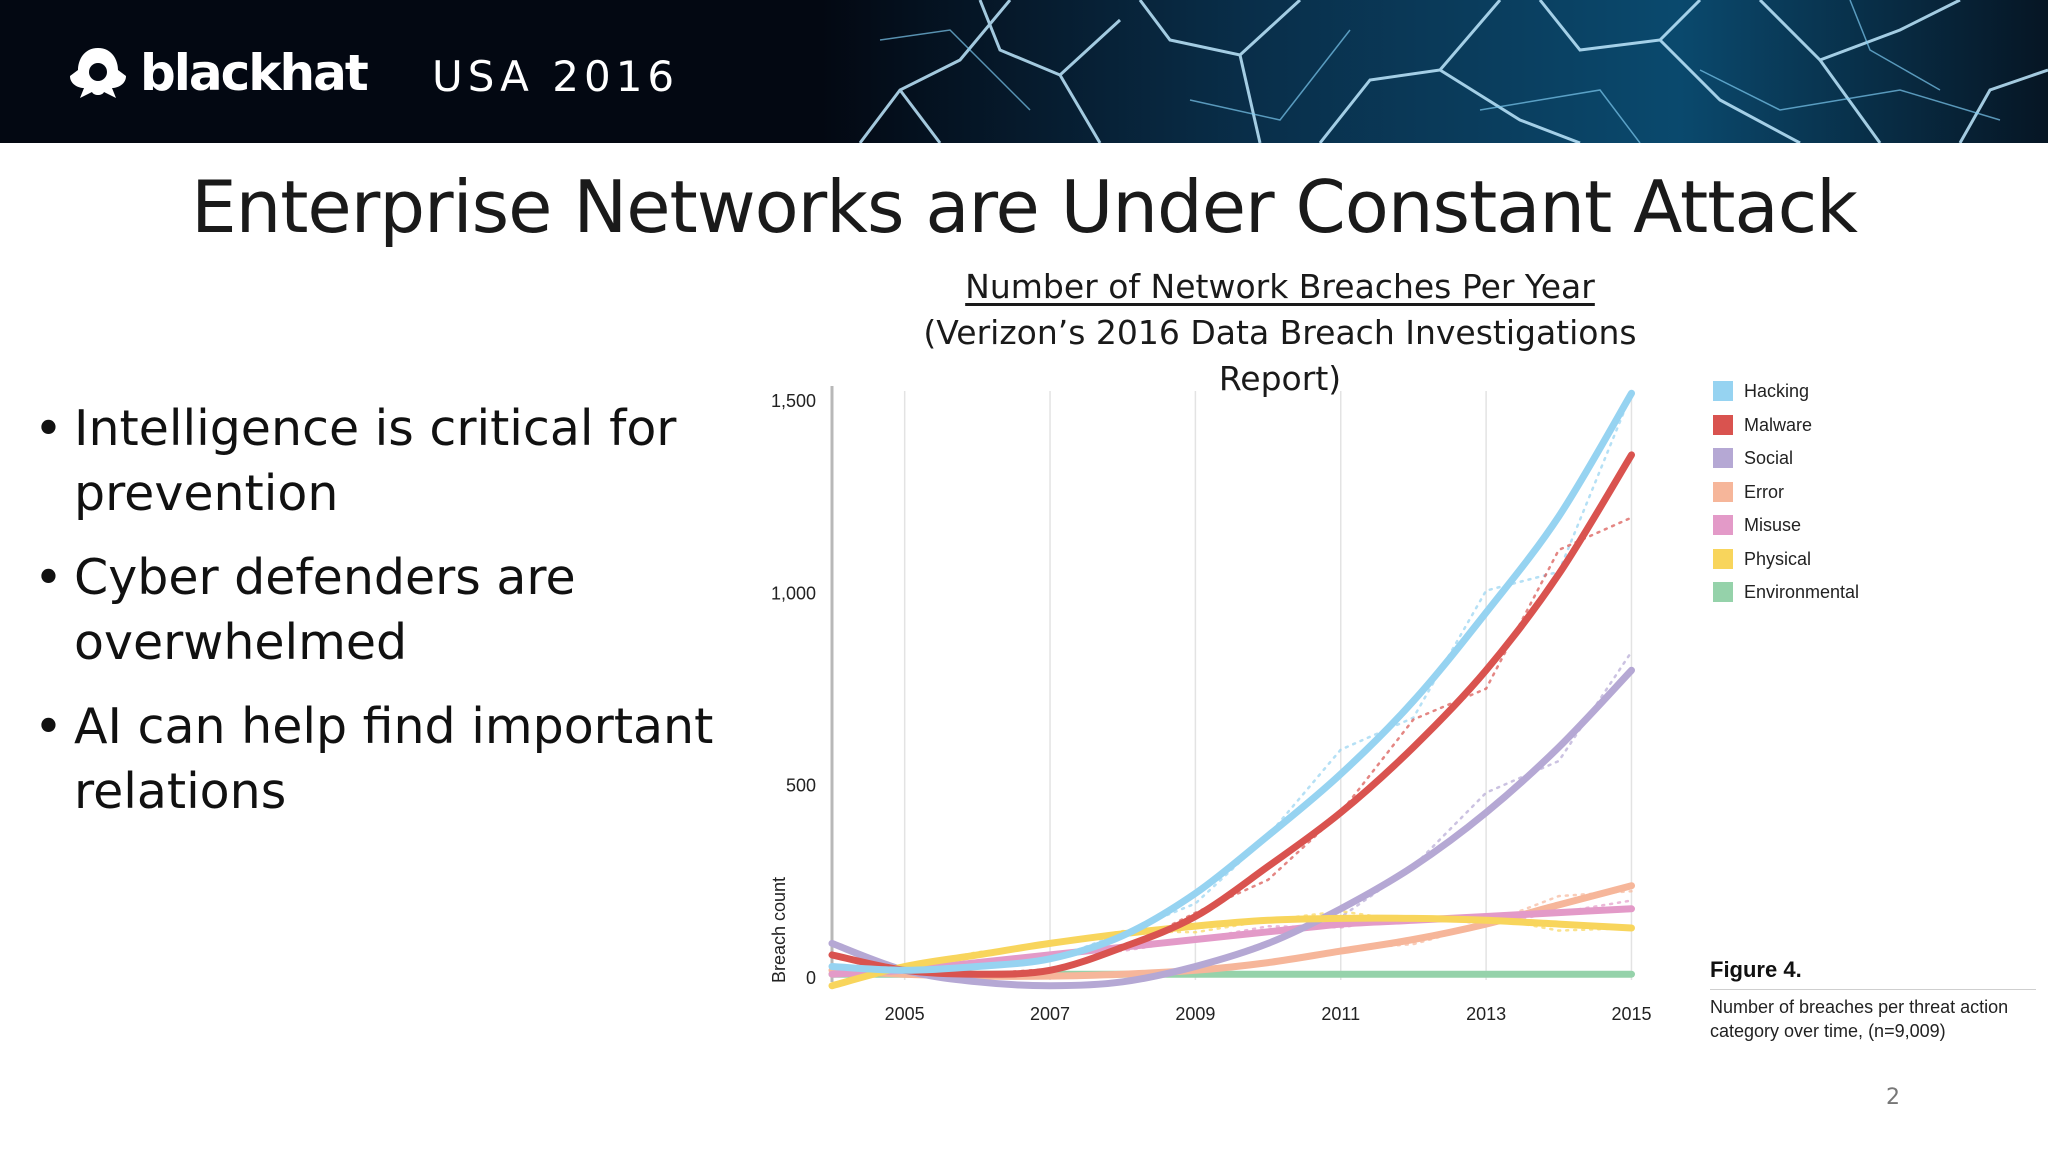  Describe the element at coordinates (1769, 458) in the screenshot. I see `legend-label: Social` at that location.